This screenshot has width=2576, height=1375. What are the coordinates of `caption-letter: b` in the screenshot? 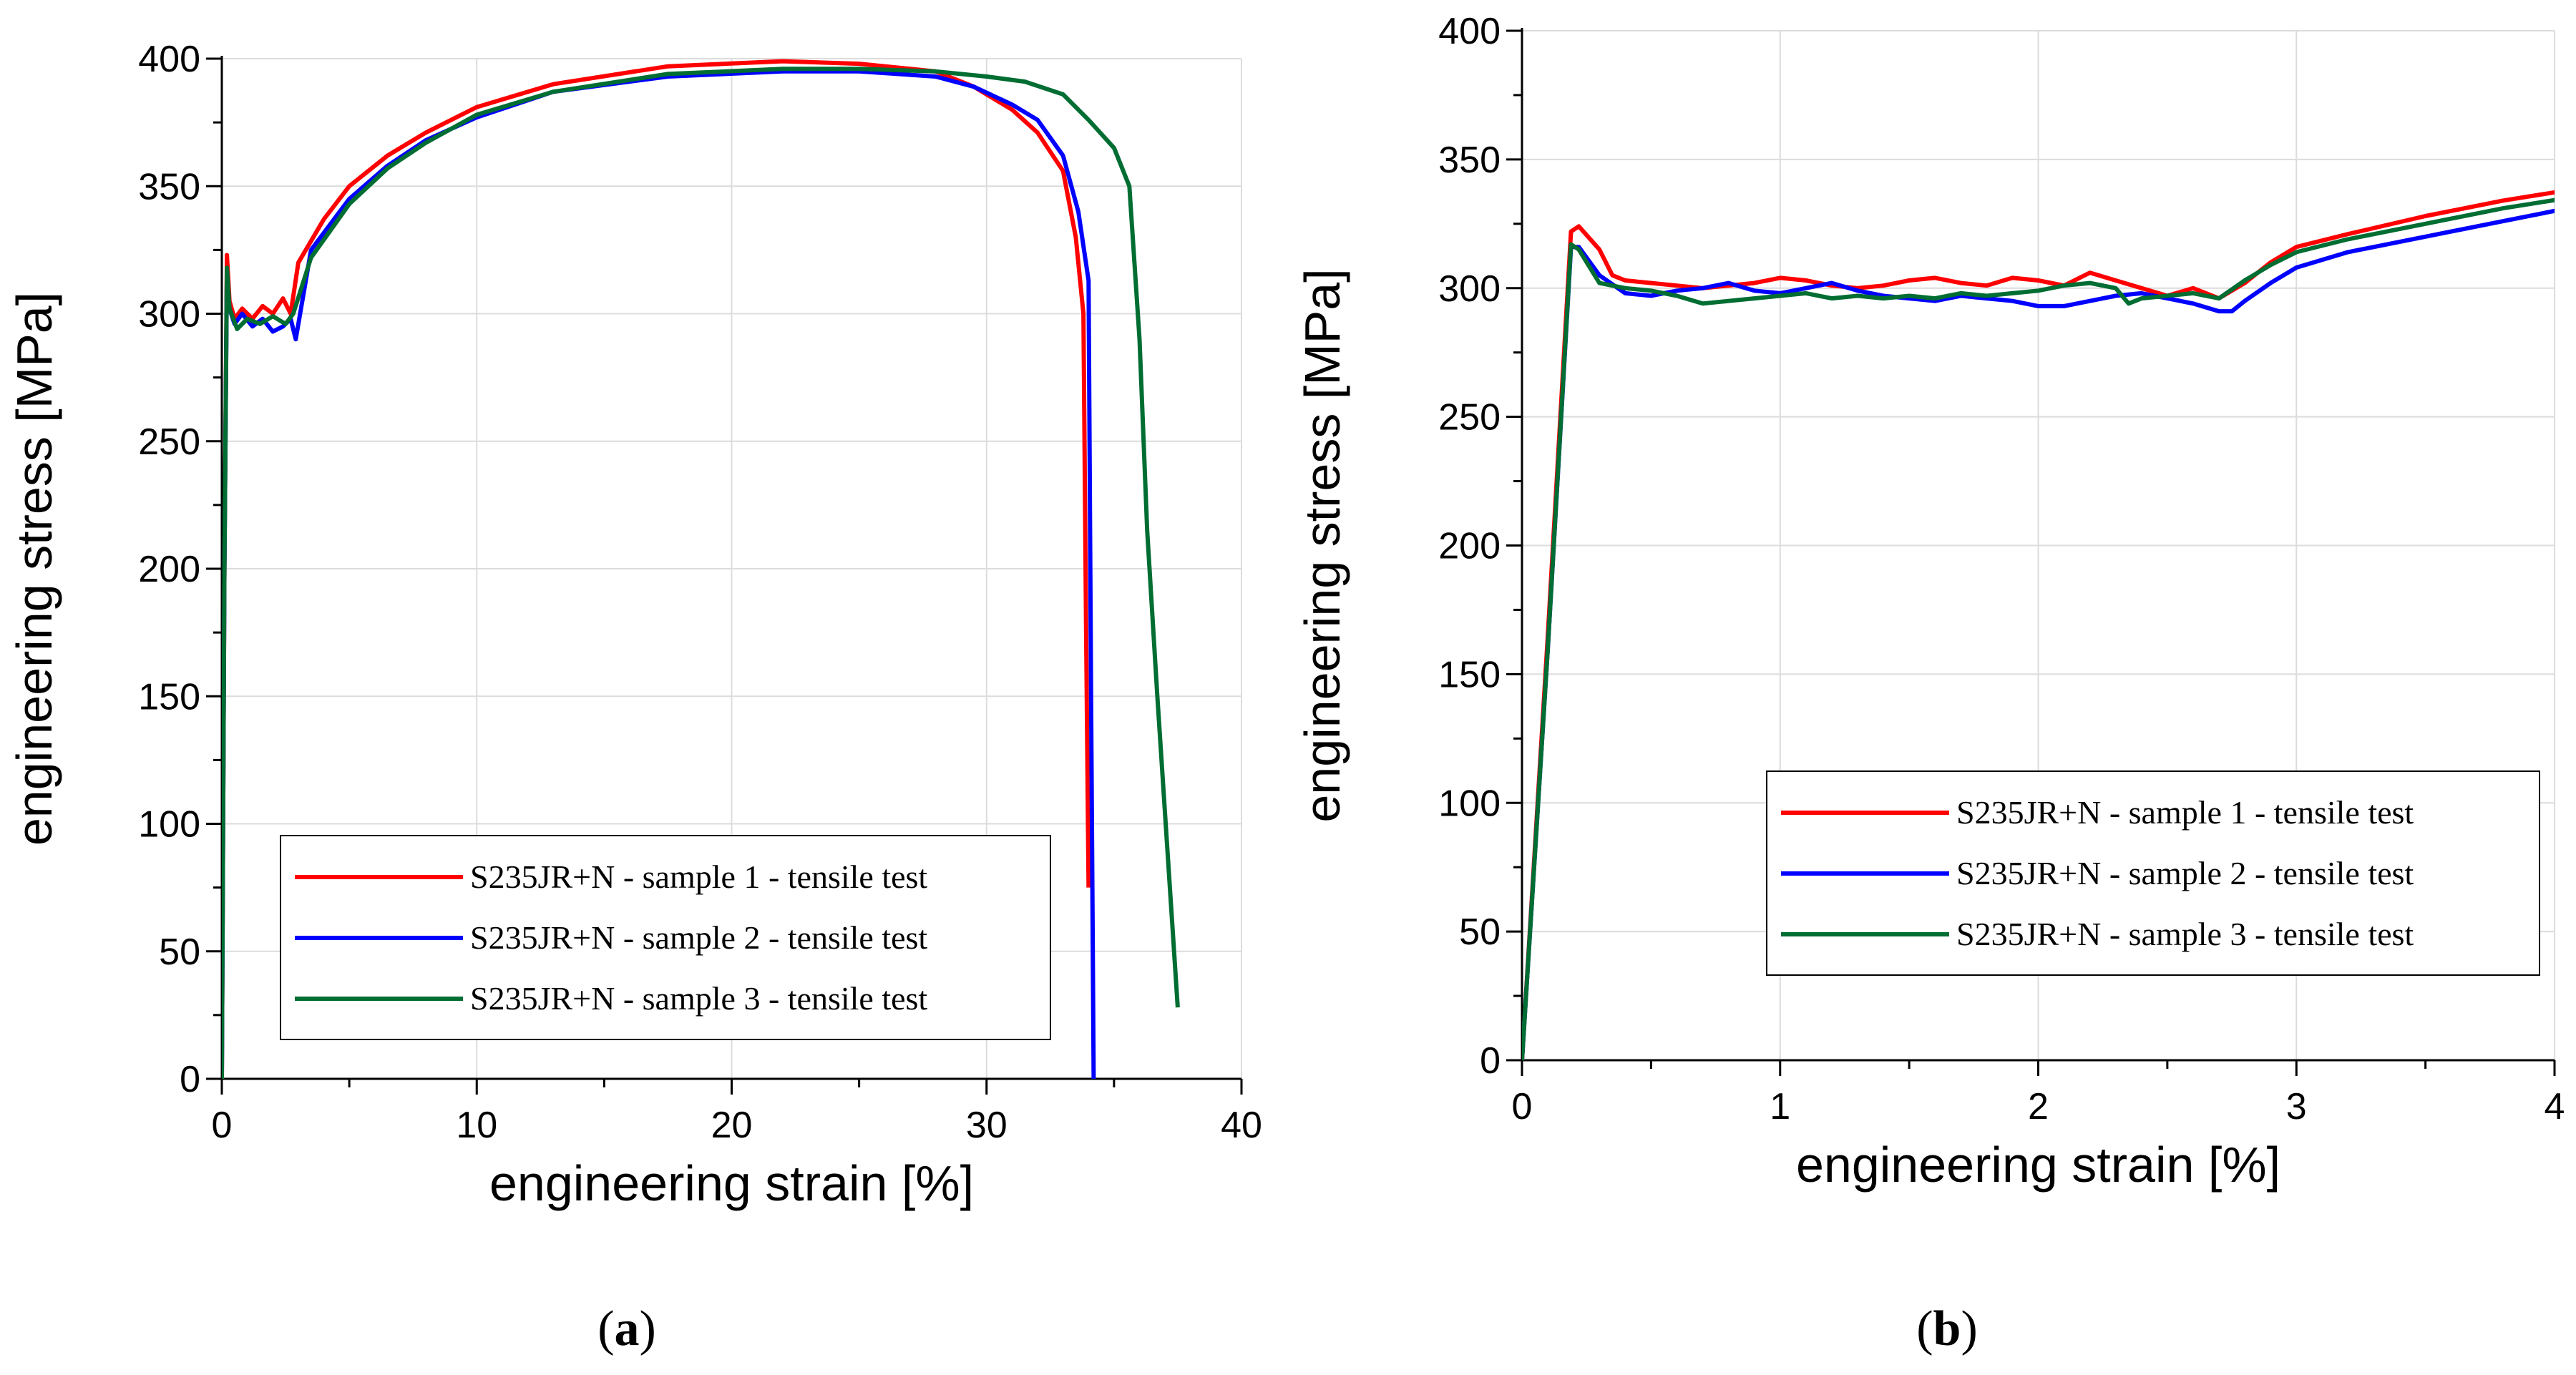 It's located at (1947, 1328).